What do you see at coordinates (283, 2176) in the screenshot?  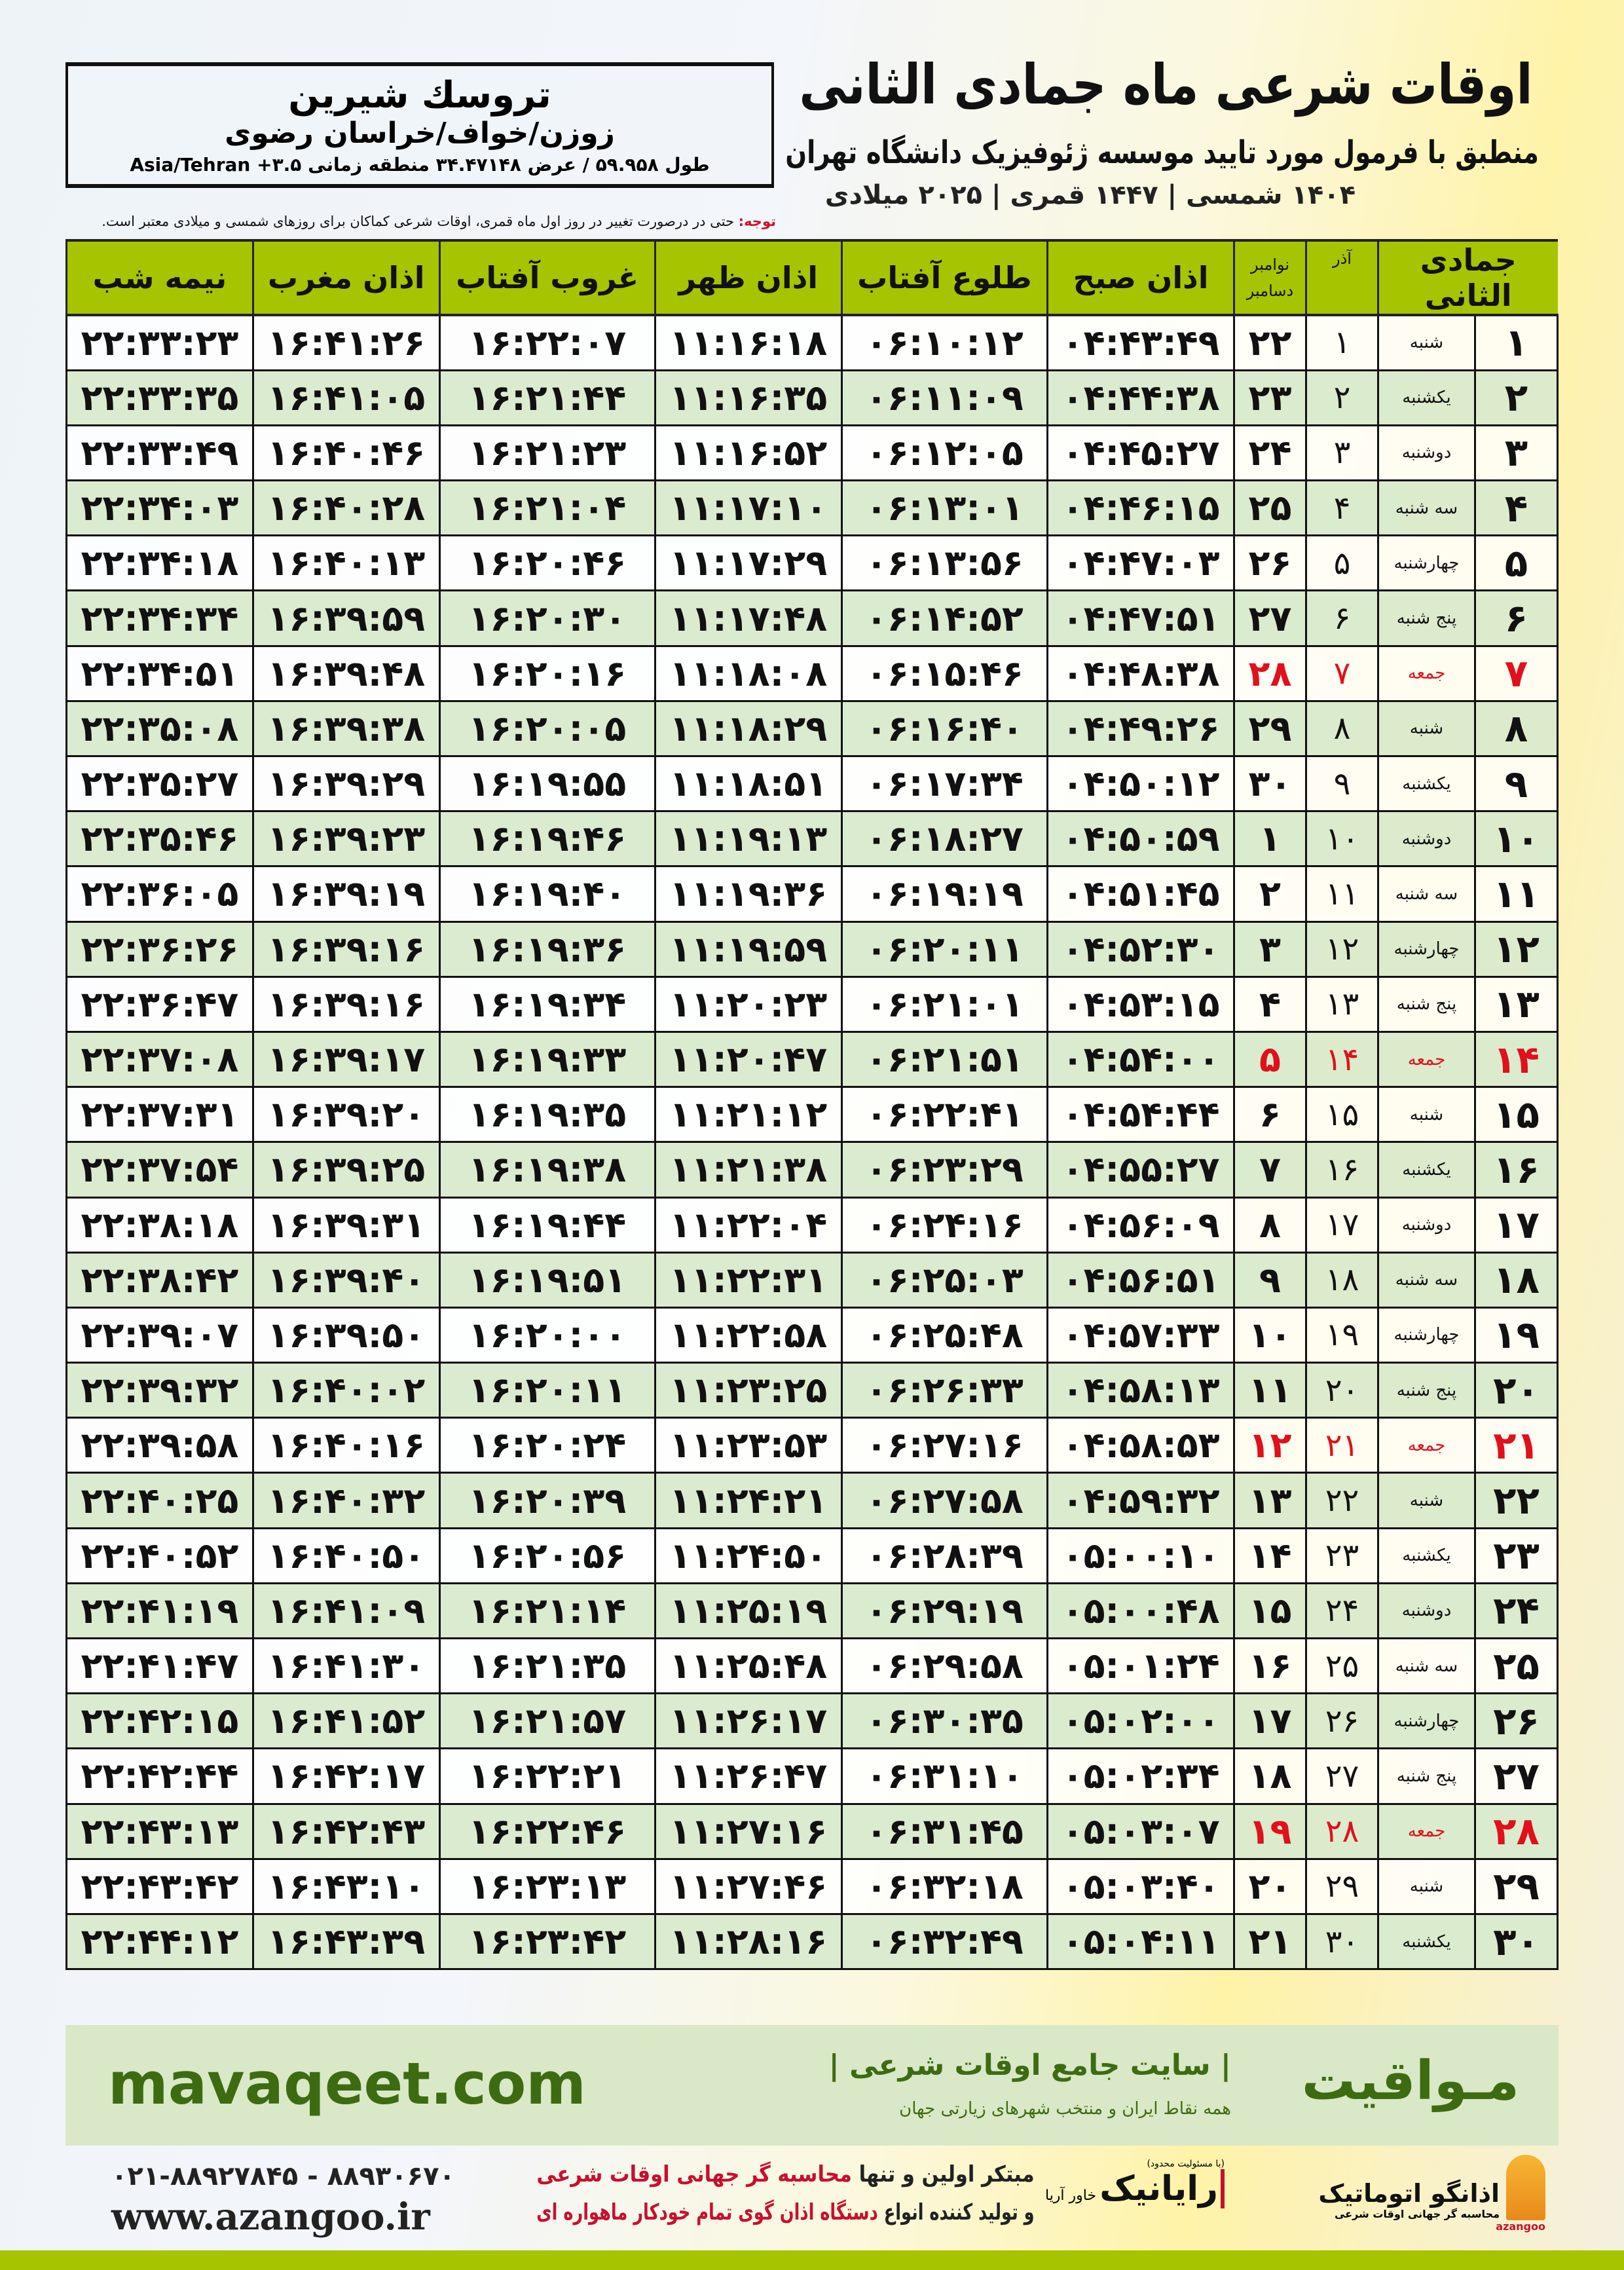 I see `phone-numbers: ۰۲۱-۸۸۹۲۷۸۴۵ - ۸۸۹۳۰۶۷۰` at bounding box center [283, 2176].